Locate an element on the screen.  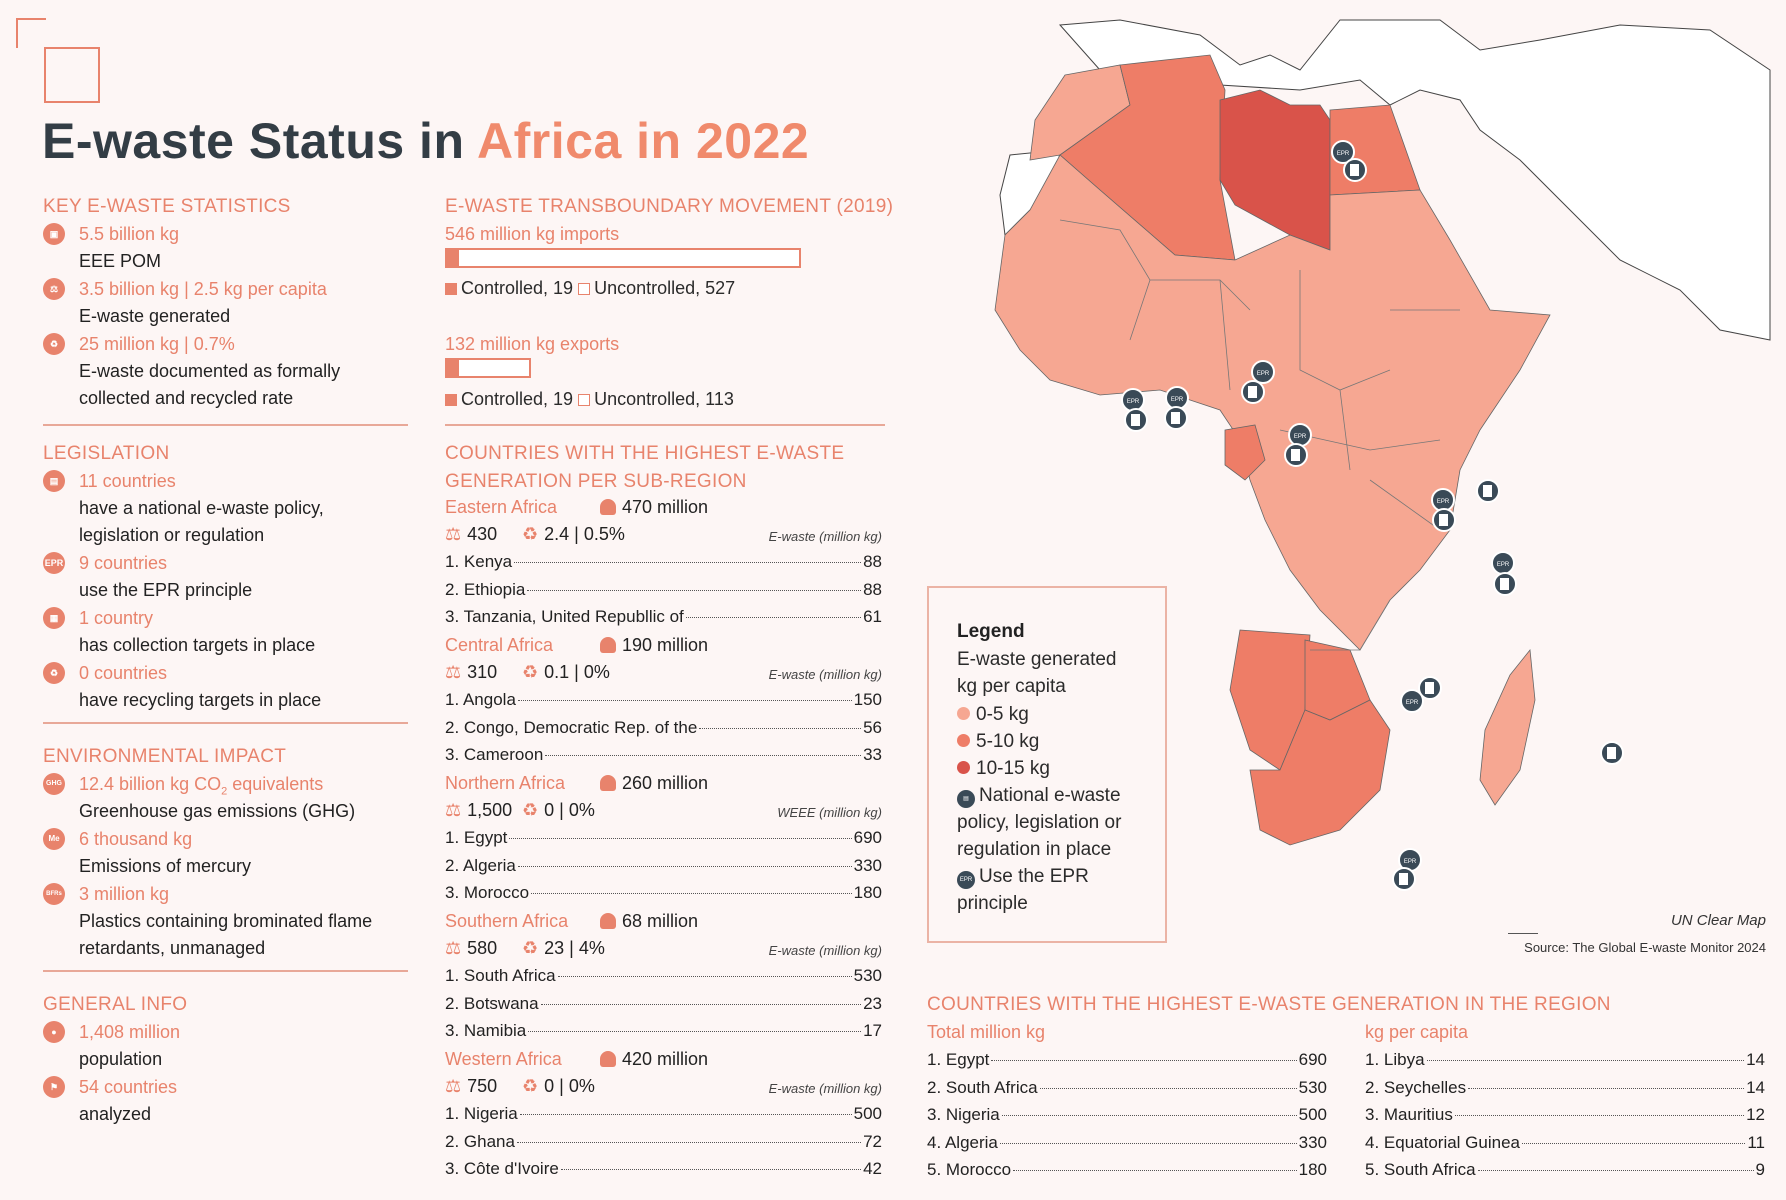
pin-policy-zambia is located at coordinates (1430, 688).